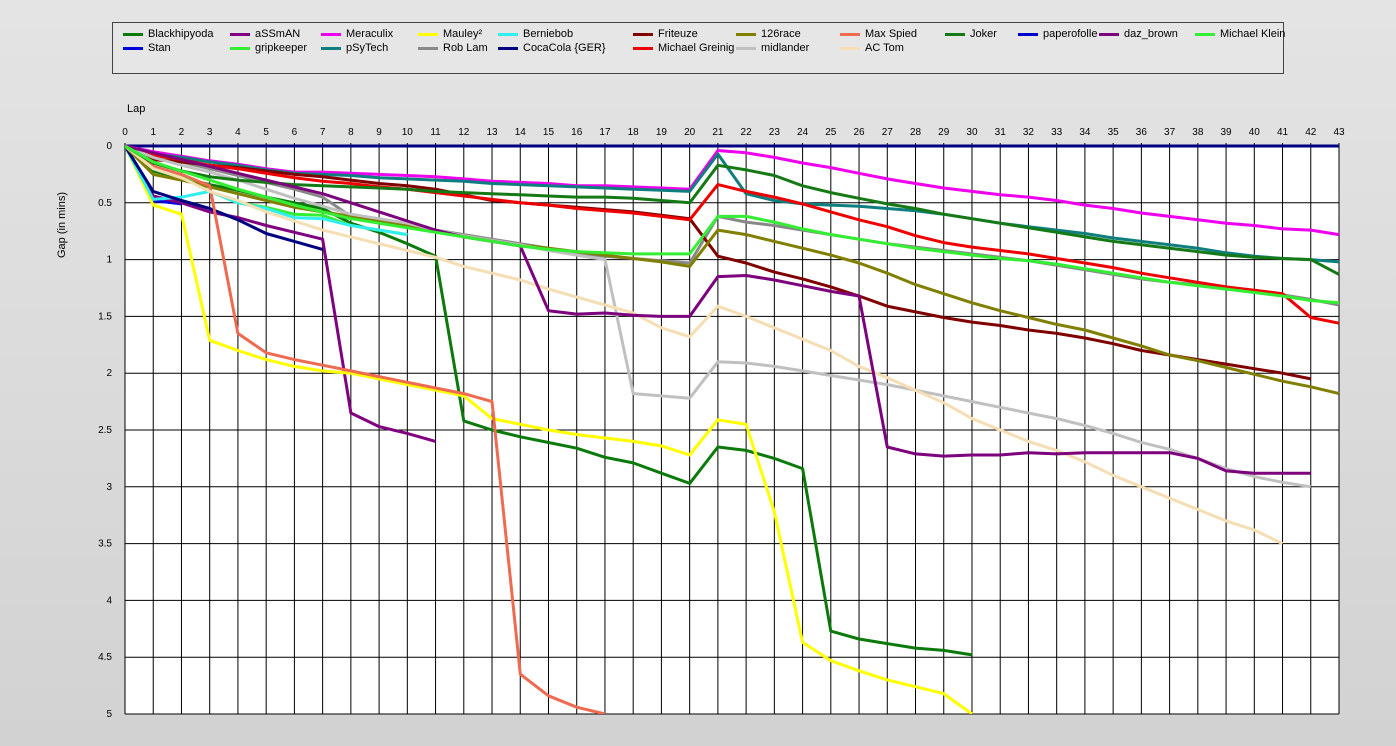  What do you see at coordinates (859, 132) in the screenshot?
I see `x-tick-label: 26` at bounding box center [859, 132].